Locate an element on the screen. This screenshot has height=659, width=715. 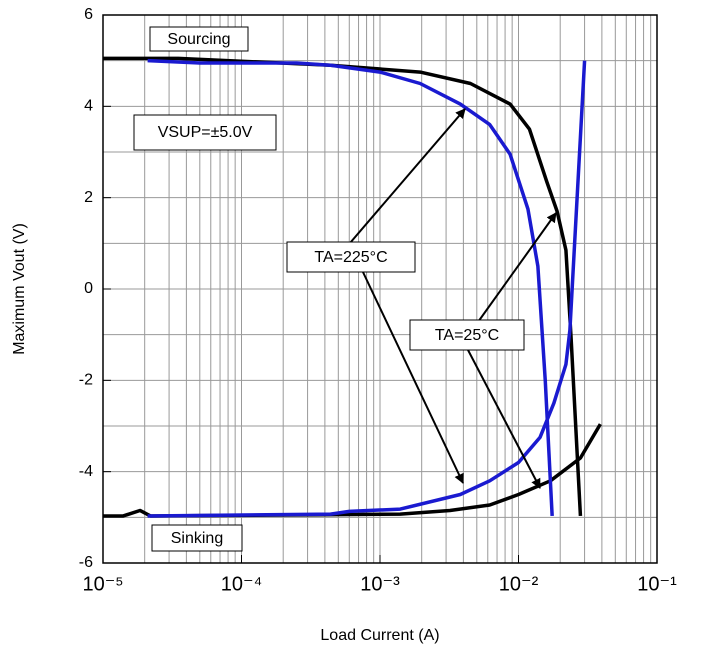
y-tick-label: 0 is located at coordinates (88, 288).